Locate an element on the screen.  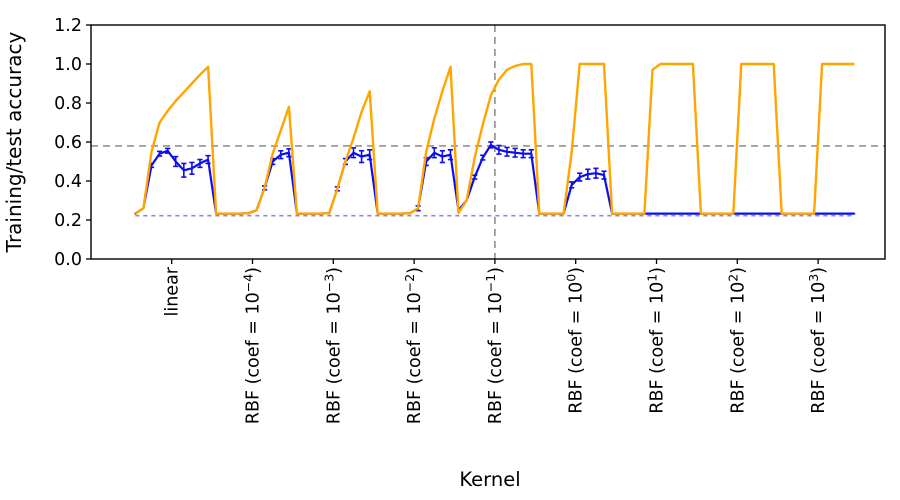
x-tick-label: RBF (coef = 10−1) is located at coordinates (494, 345).